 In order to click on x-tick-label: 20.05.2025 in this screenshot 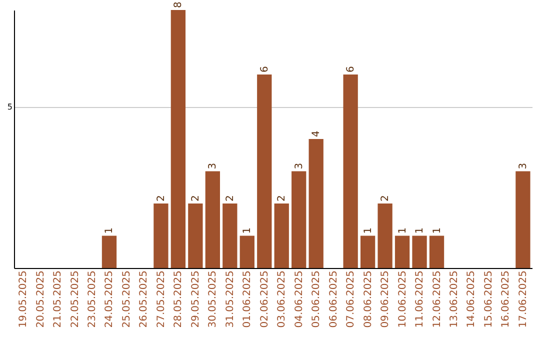, I will do `click(40, 299)`.